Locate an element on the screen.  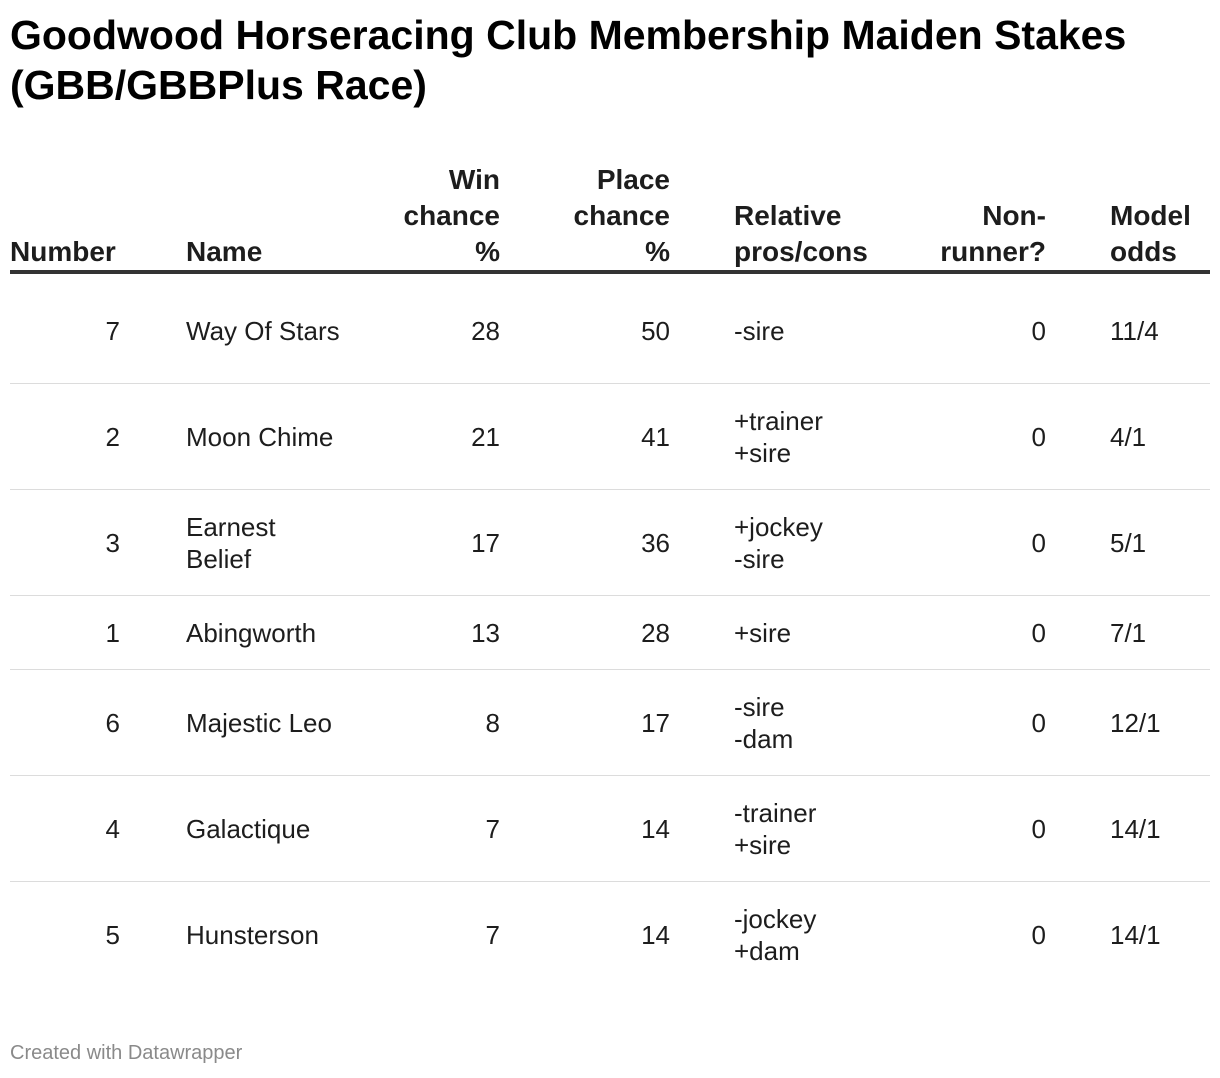
cell-relative: -sire -dam is located at coordinates (764, 722).